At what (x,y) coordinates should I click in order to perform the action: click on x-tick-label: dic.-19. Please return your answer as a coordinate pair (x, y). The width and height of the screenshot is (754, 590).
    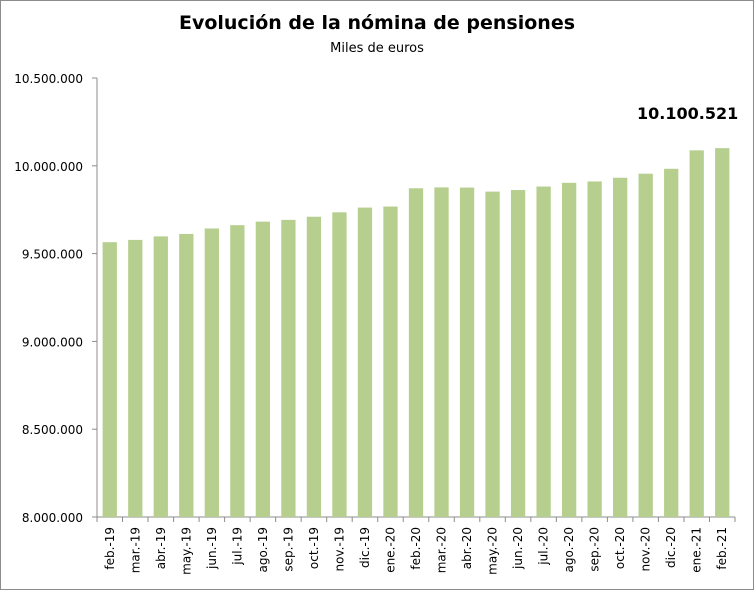
    Looking at the image, I should click on (365, 547).